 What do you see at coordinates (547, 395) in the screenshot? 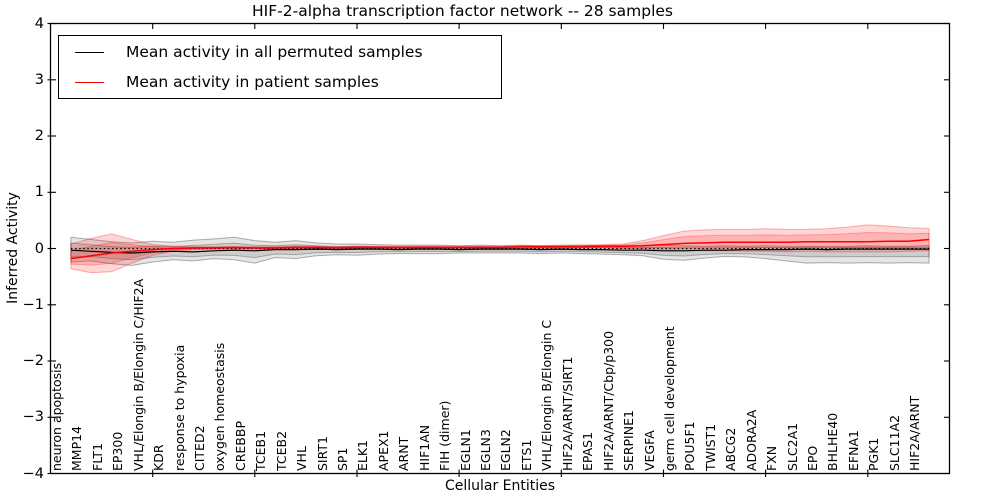
I see `x-category-label: VHL/Elongin B/Elongin C` at bounding box center [547, 395].